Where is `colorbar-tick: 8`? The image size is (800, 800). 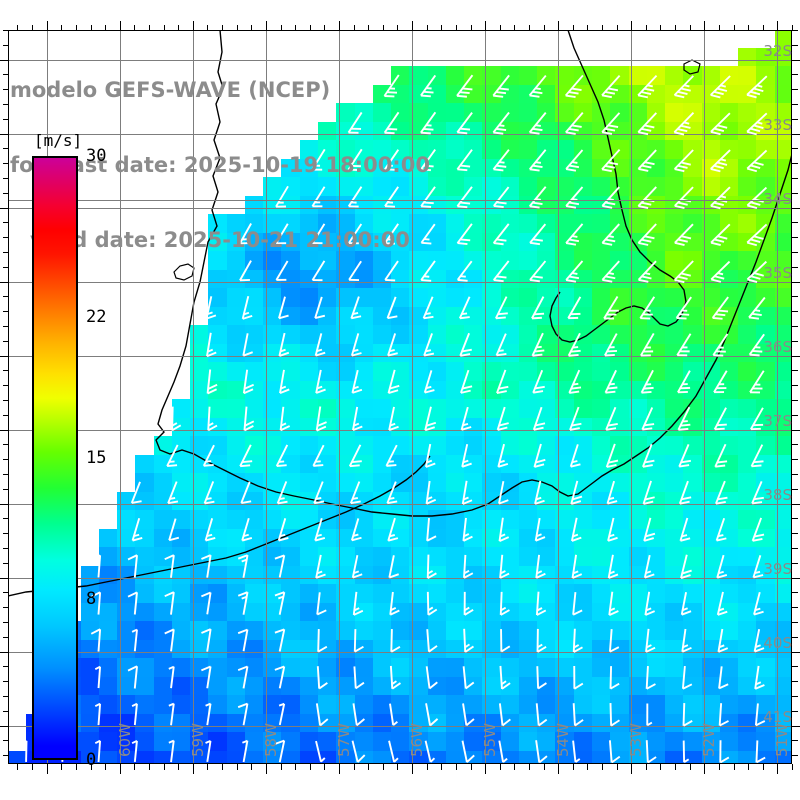 colorbar-tick: 8 is located at coordinates (91, 598).